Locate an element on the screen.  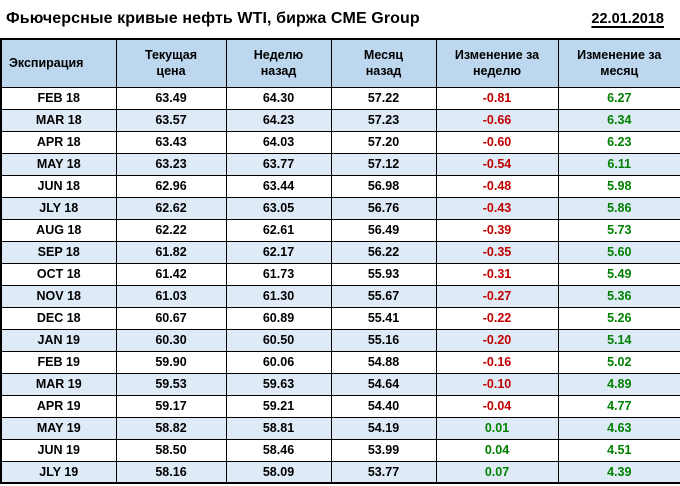
week-change-cell: 0.04 is located at coordinates (497, 450).